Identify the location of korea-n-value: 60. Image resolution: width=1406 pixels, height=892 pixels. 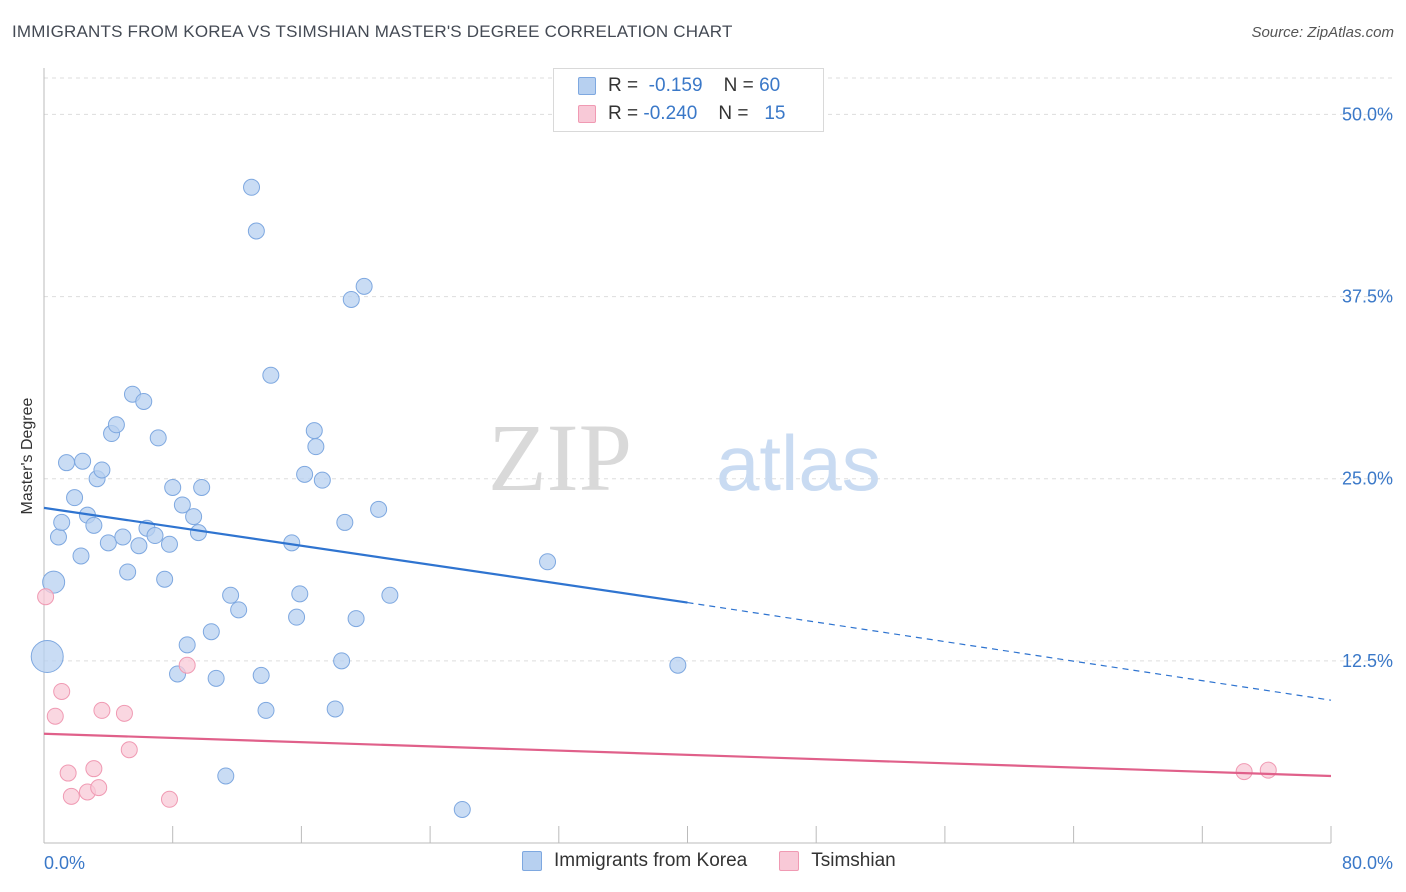
(770, 85).